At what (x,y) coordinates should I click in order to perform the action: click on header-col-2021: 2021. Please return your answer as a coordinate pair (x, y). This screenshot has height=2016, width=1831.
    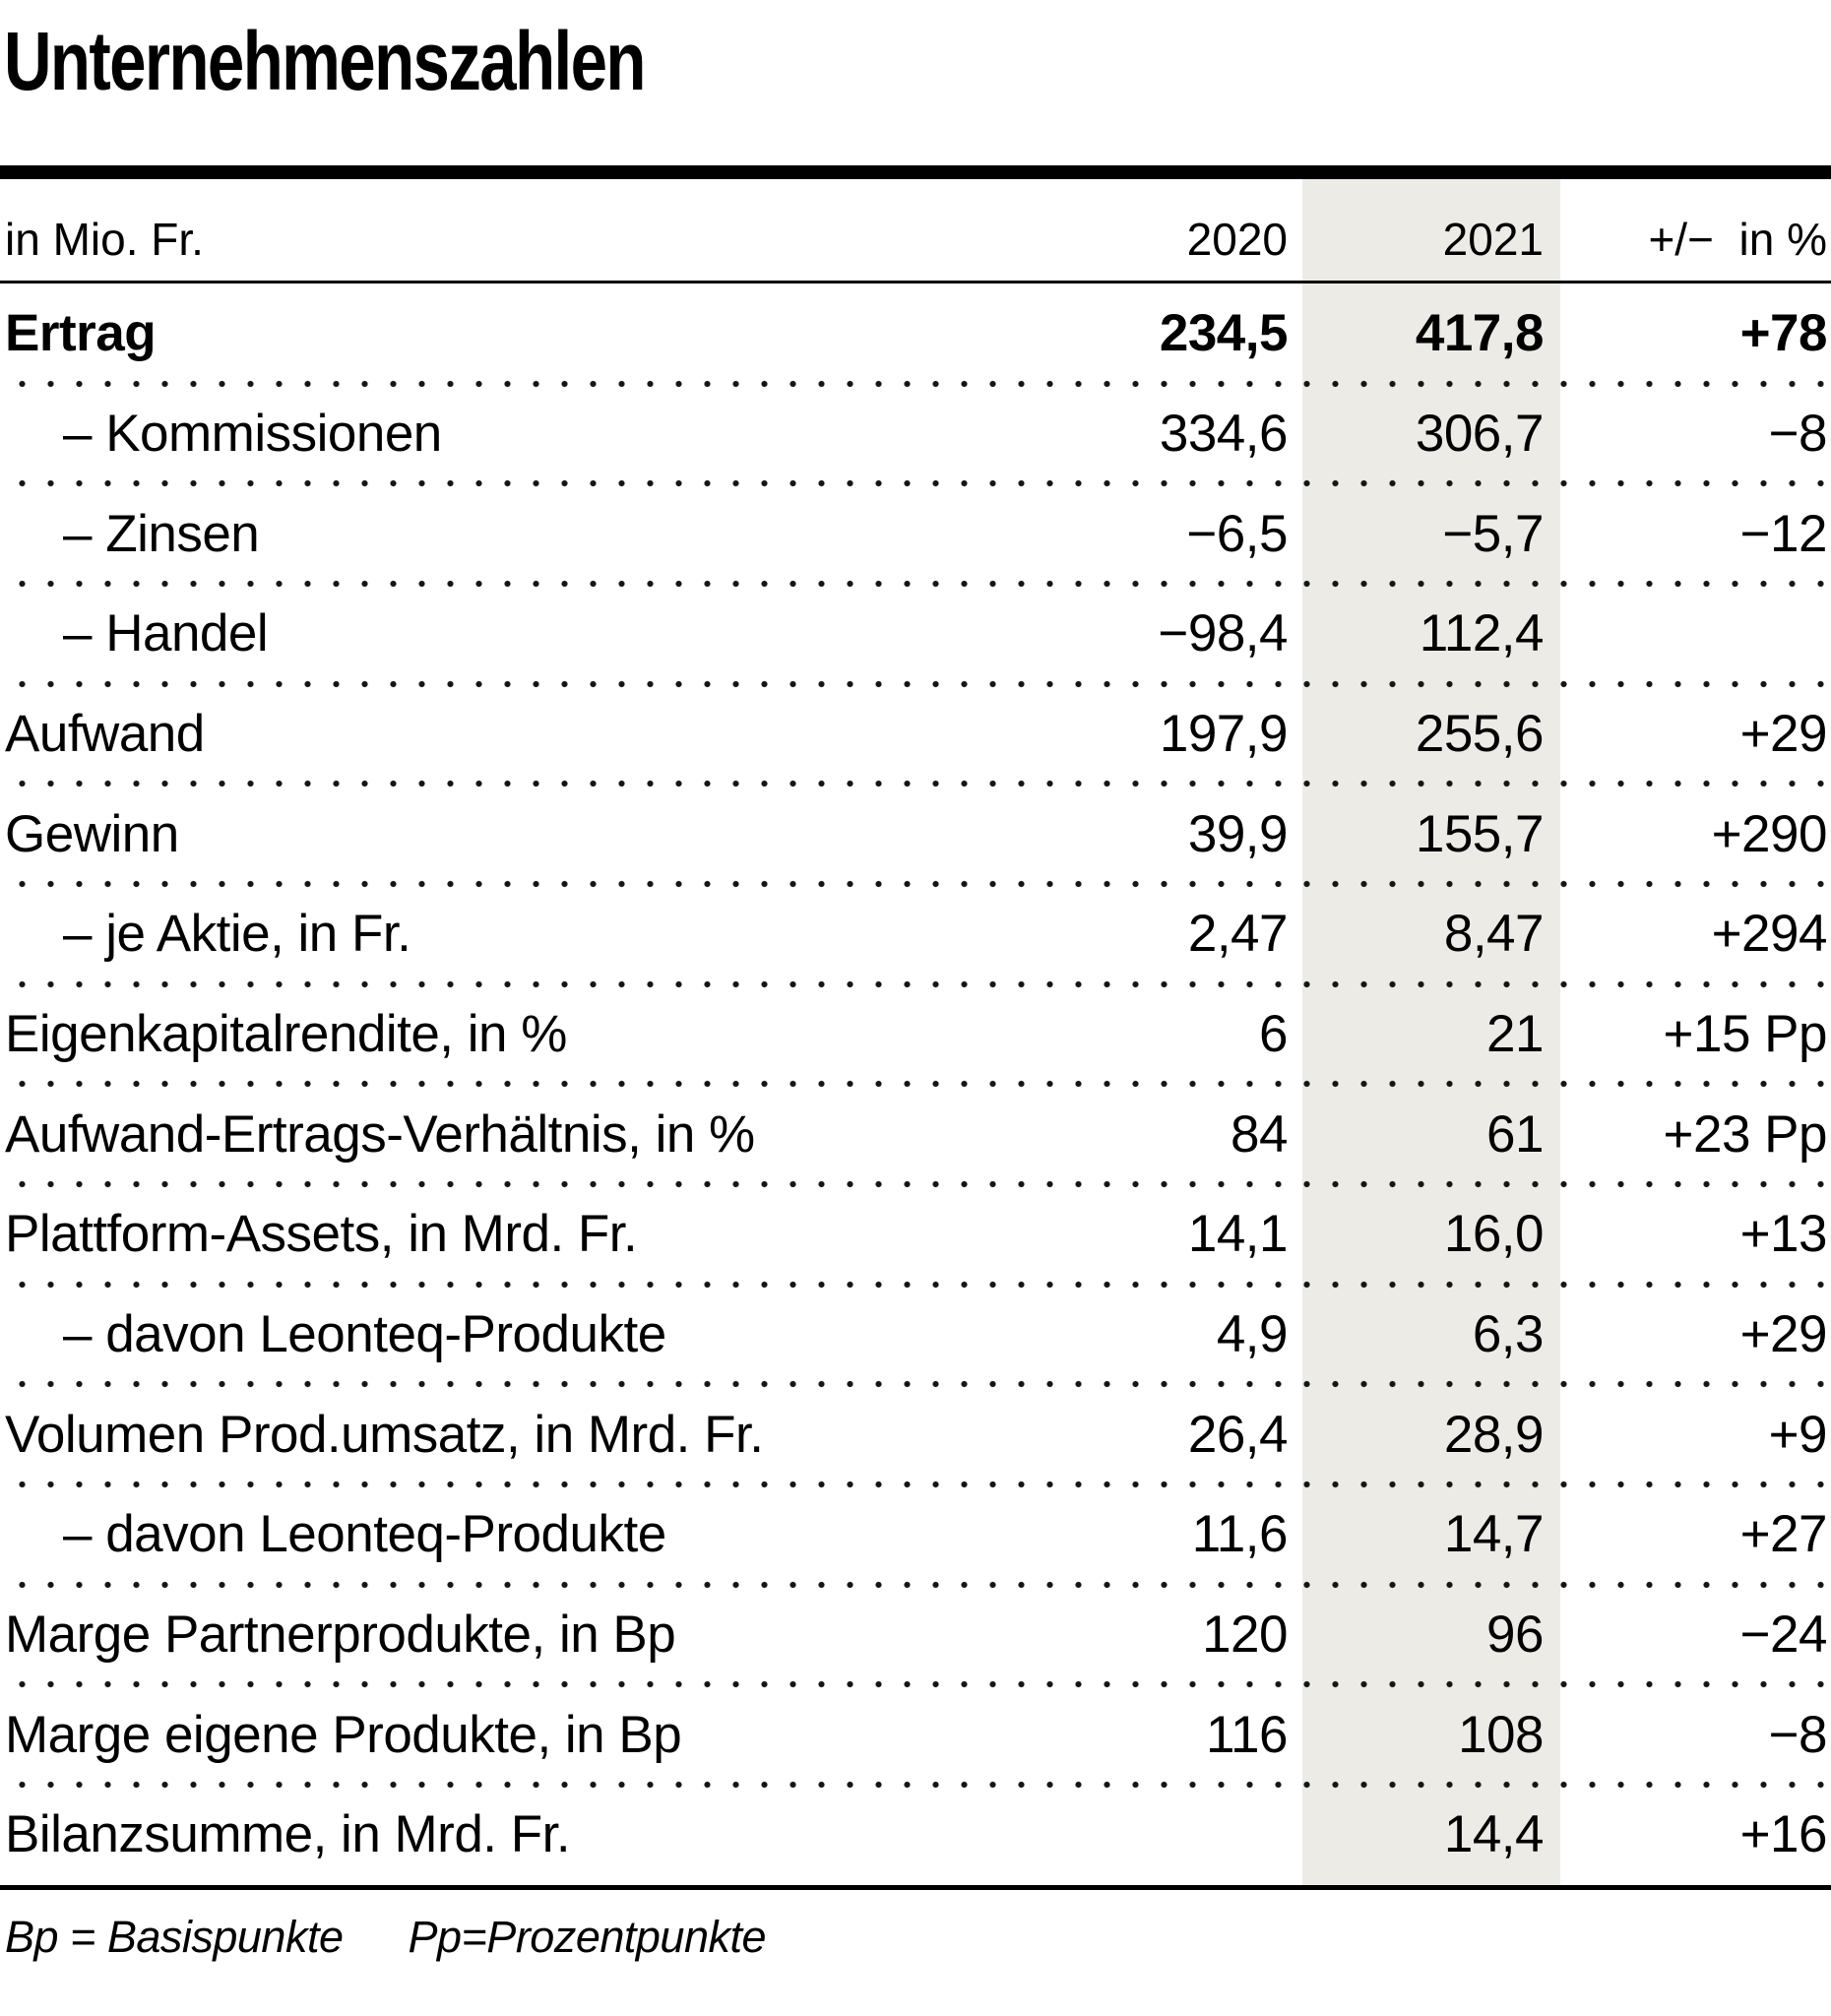
    Looking at the image, I should click on (1493, 239).